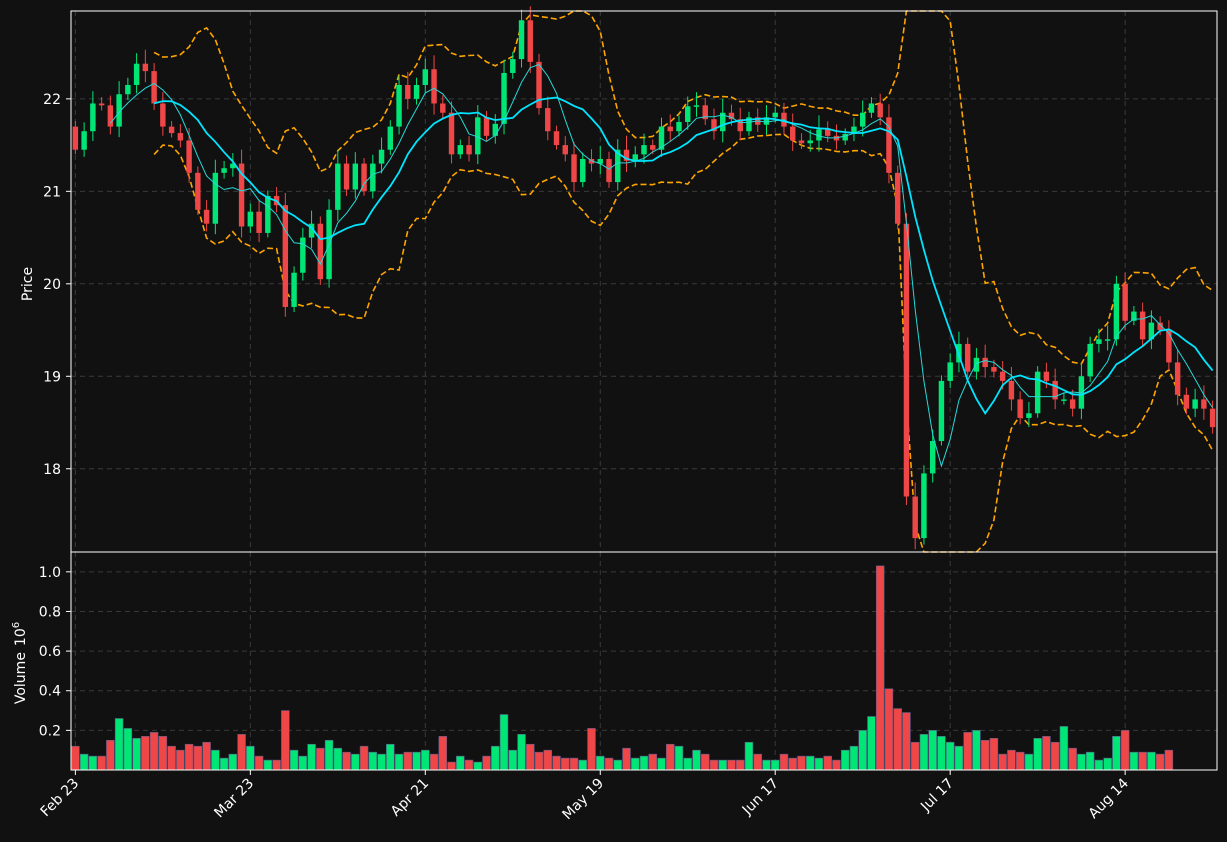  Describe the element at coordinates (52, 192) in the screenshot. I see `price-tick-label: 21` at that location.